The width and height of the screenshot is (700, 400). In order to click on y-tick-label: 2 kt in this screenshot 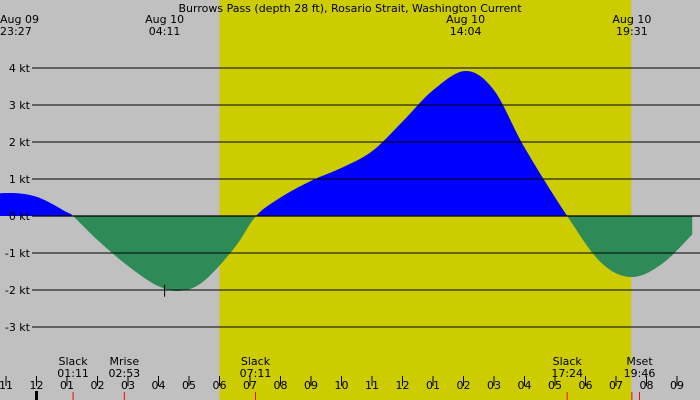, I will do `click(20, 142)`.